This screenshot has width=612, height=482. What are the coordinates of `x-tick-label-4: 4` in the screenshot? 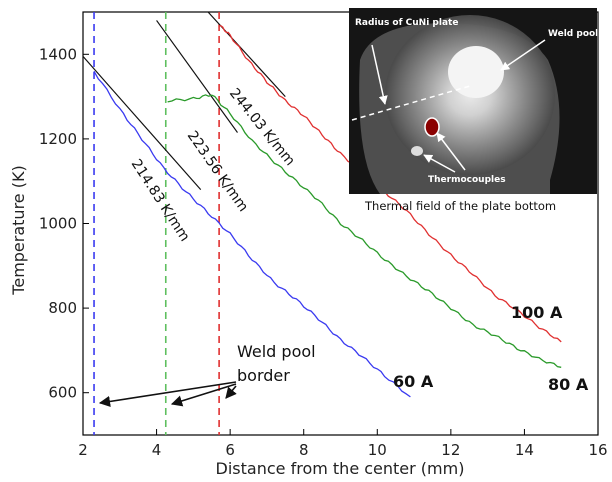 It's located at (157, 450).